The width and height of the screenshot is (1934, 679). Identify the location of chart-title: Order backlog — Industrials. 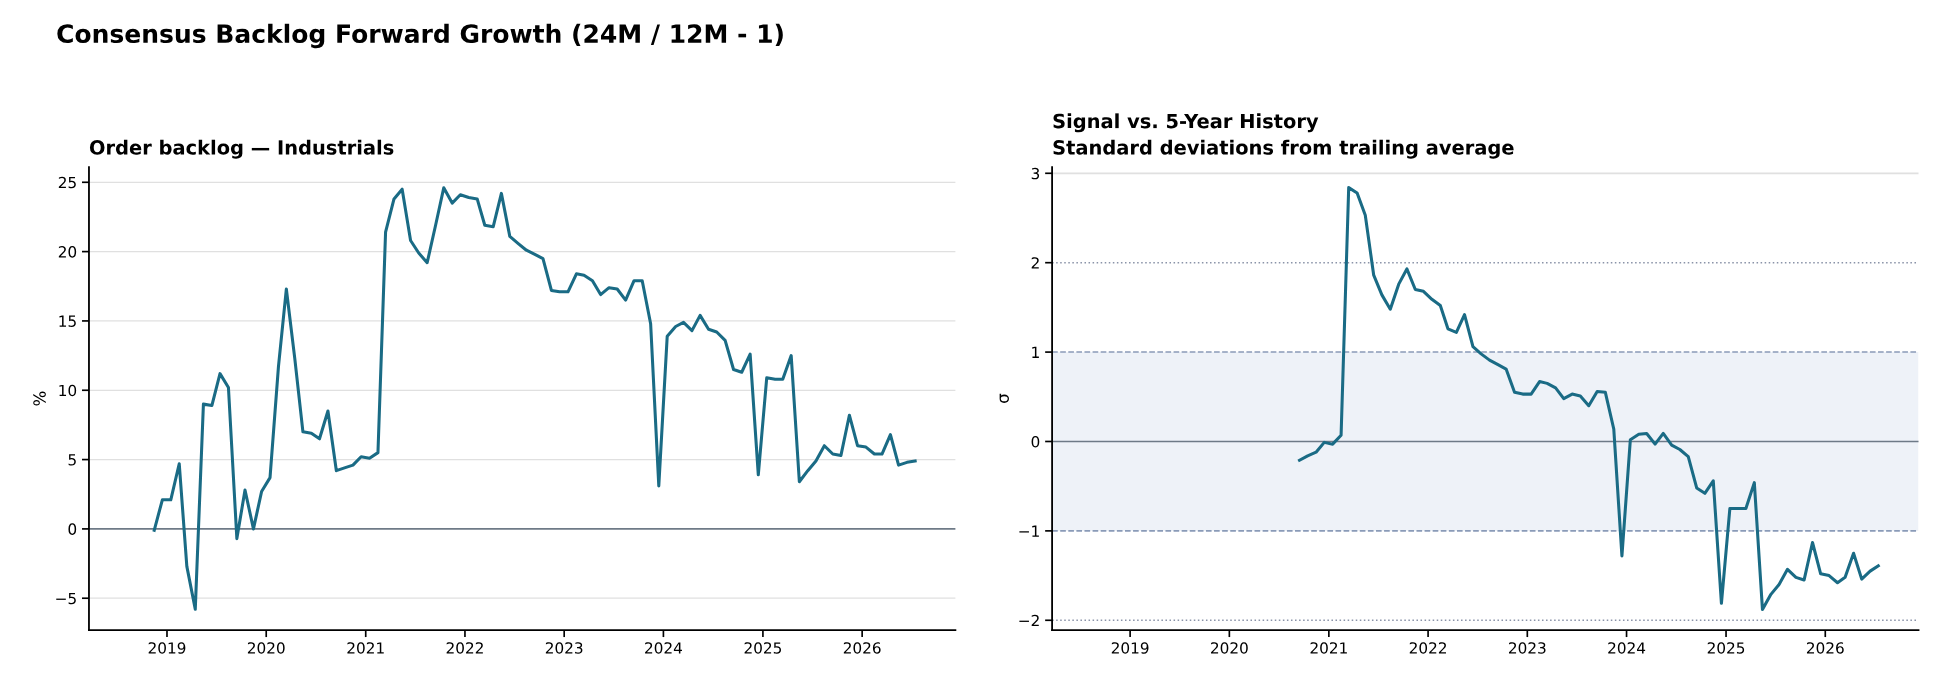
(241, 149).